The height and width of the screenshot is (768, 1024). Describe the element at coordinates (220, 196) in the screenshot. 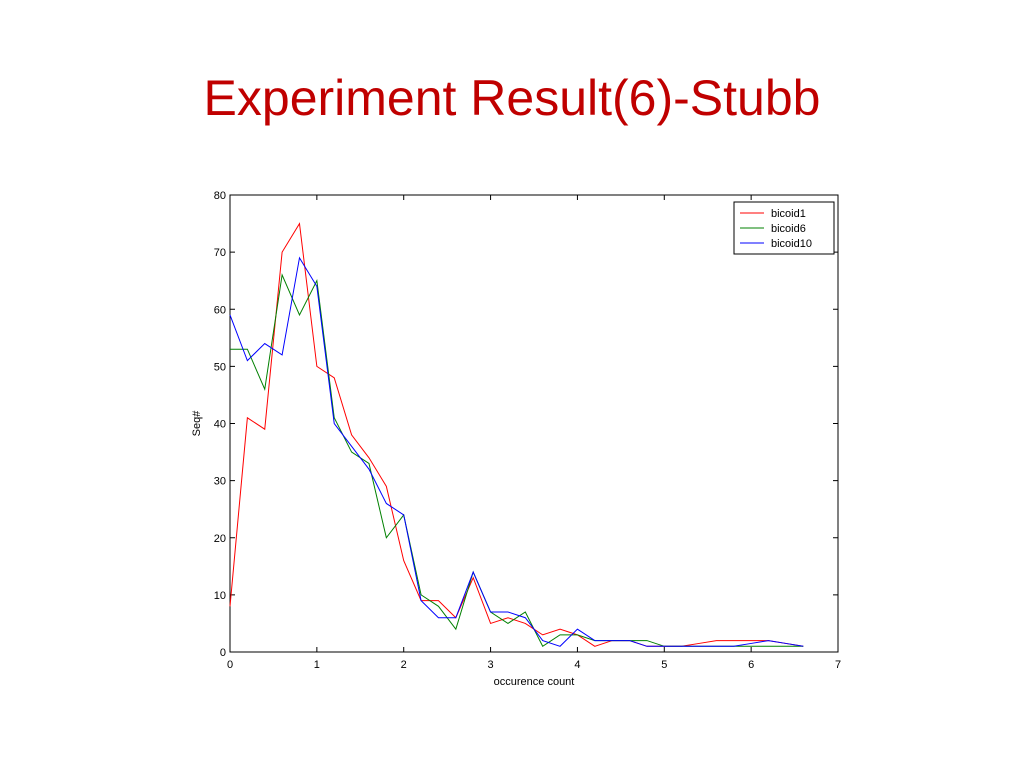

I see `y-tick-label: 80` at that location.